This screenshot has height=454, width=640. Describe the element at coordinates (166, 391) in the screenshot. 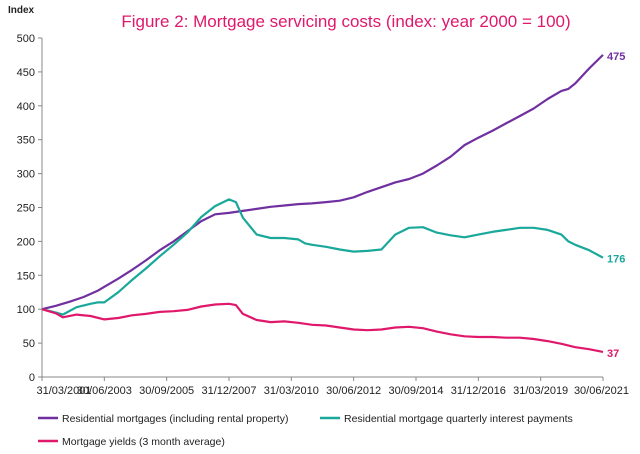

I see `x-tick-label: 30/09/2005` at that location.